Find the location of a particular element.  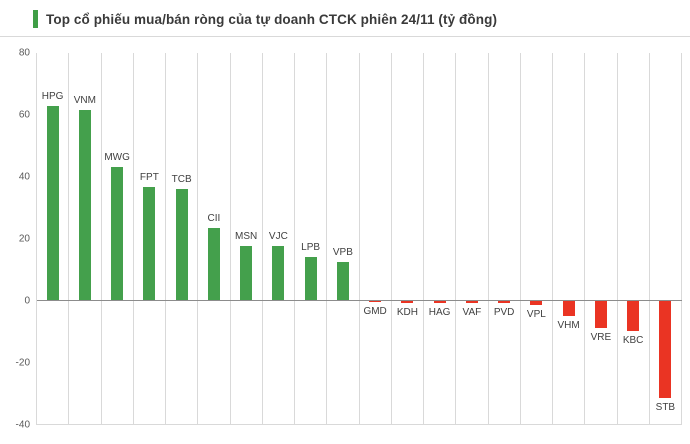

bar-vre is located at coordinates (600, 314).